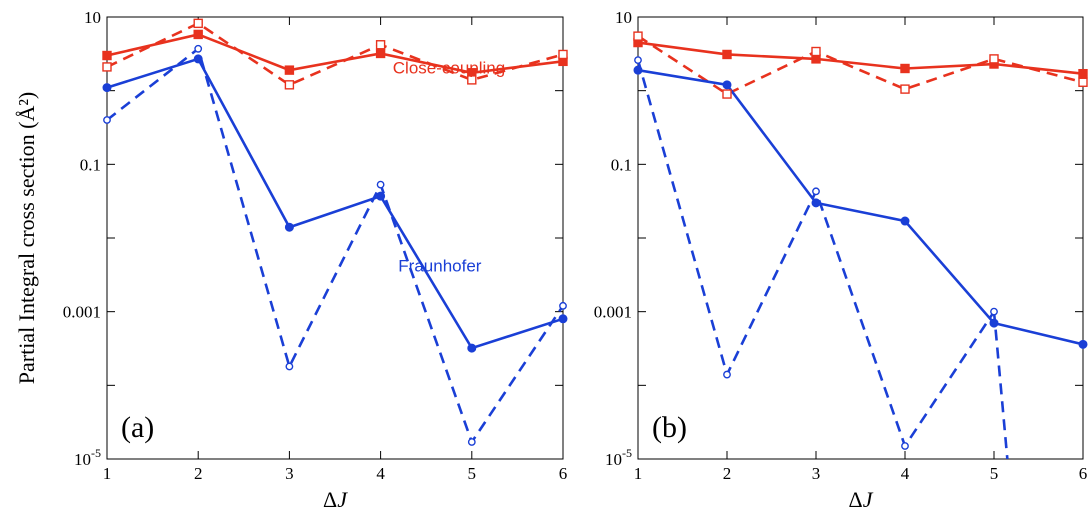  Describe the element at coordinates (137, 427) in the screenshot. I see `panel-label: (a)` at that location.